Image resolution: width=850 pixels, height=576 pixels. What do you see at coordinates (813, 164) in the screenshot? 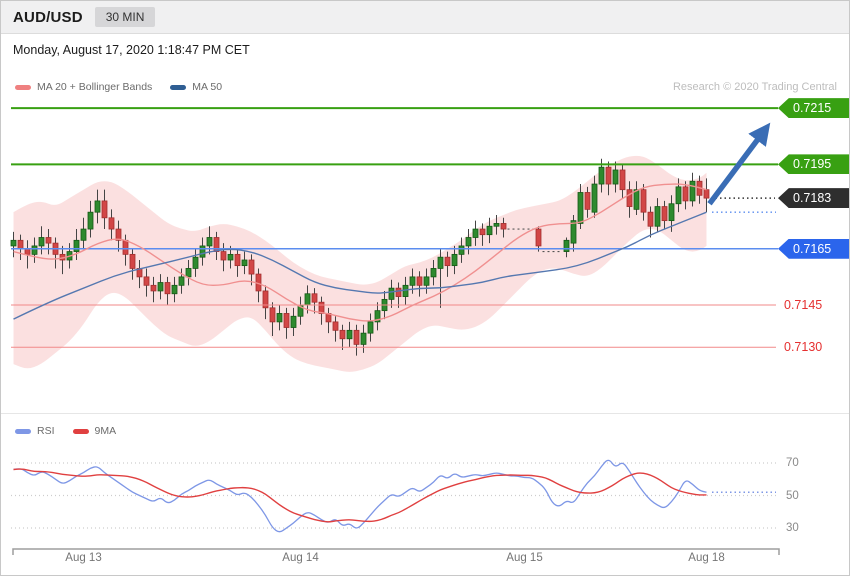
I see `price-tag-resistance-1: 0.7195` at bounding box center [813, 164].